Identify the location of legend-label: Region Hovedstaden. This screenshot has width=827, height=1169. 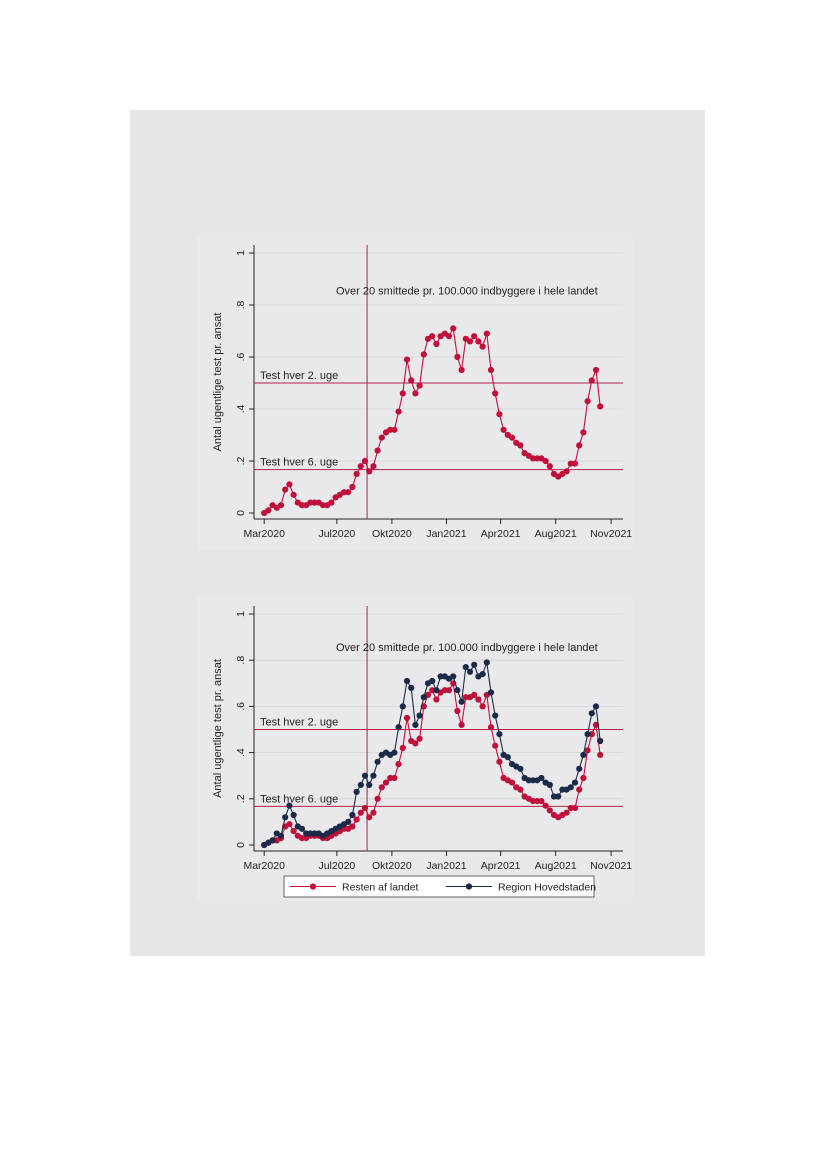
(547, 888).